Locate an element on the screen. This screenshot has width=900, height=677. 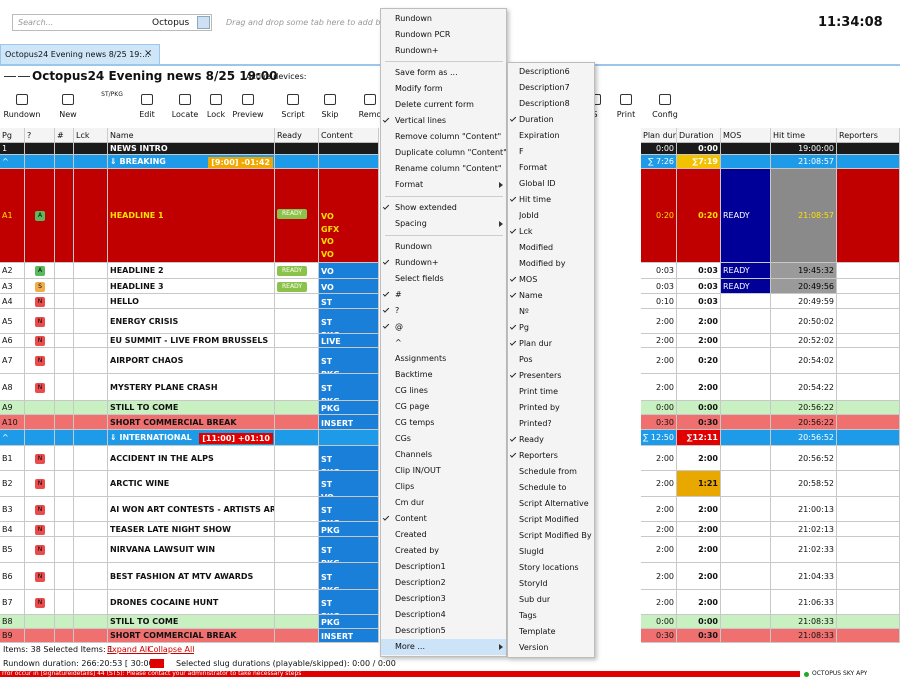
menu-item: Lck is located at coordinates (551, 232).